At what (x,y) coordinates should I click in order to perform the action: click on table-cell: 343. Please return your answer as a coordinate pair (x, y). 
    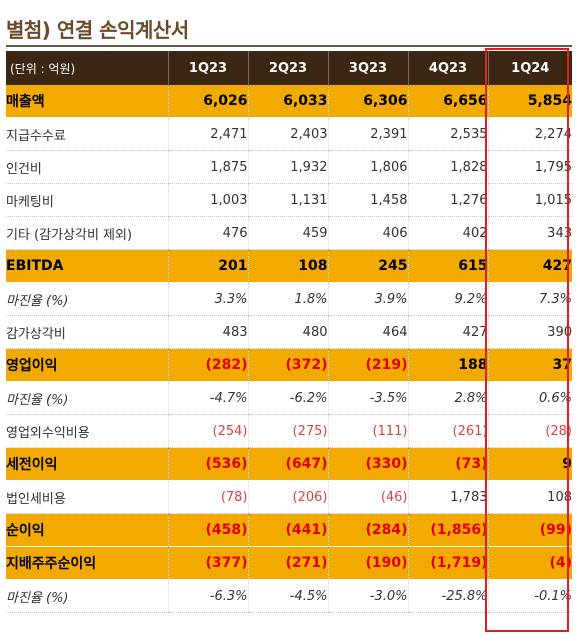
    Looking at the image, I should click on (529, 233).